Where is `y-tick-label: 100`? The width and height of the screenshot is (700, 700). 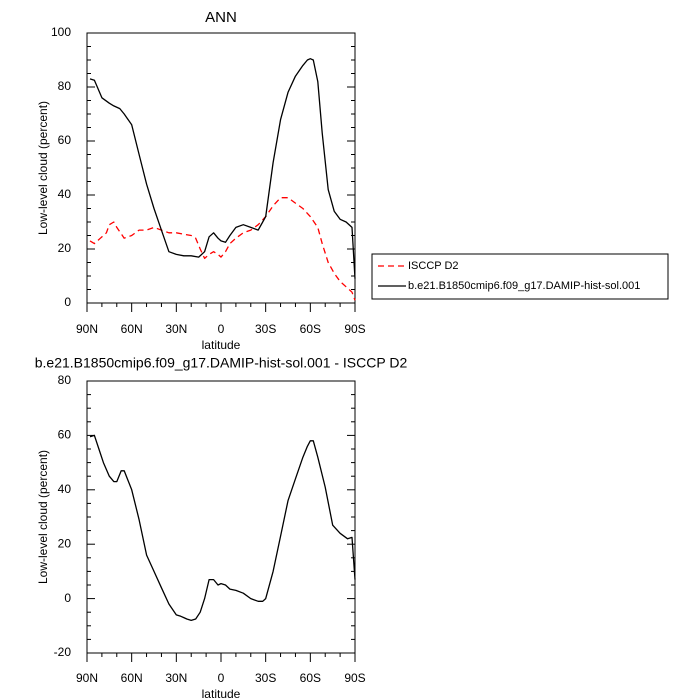 y-tick-label: 100 is located at coordinates (61, 32).